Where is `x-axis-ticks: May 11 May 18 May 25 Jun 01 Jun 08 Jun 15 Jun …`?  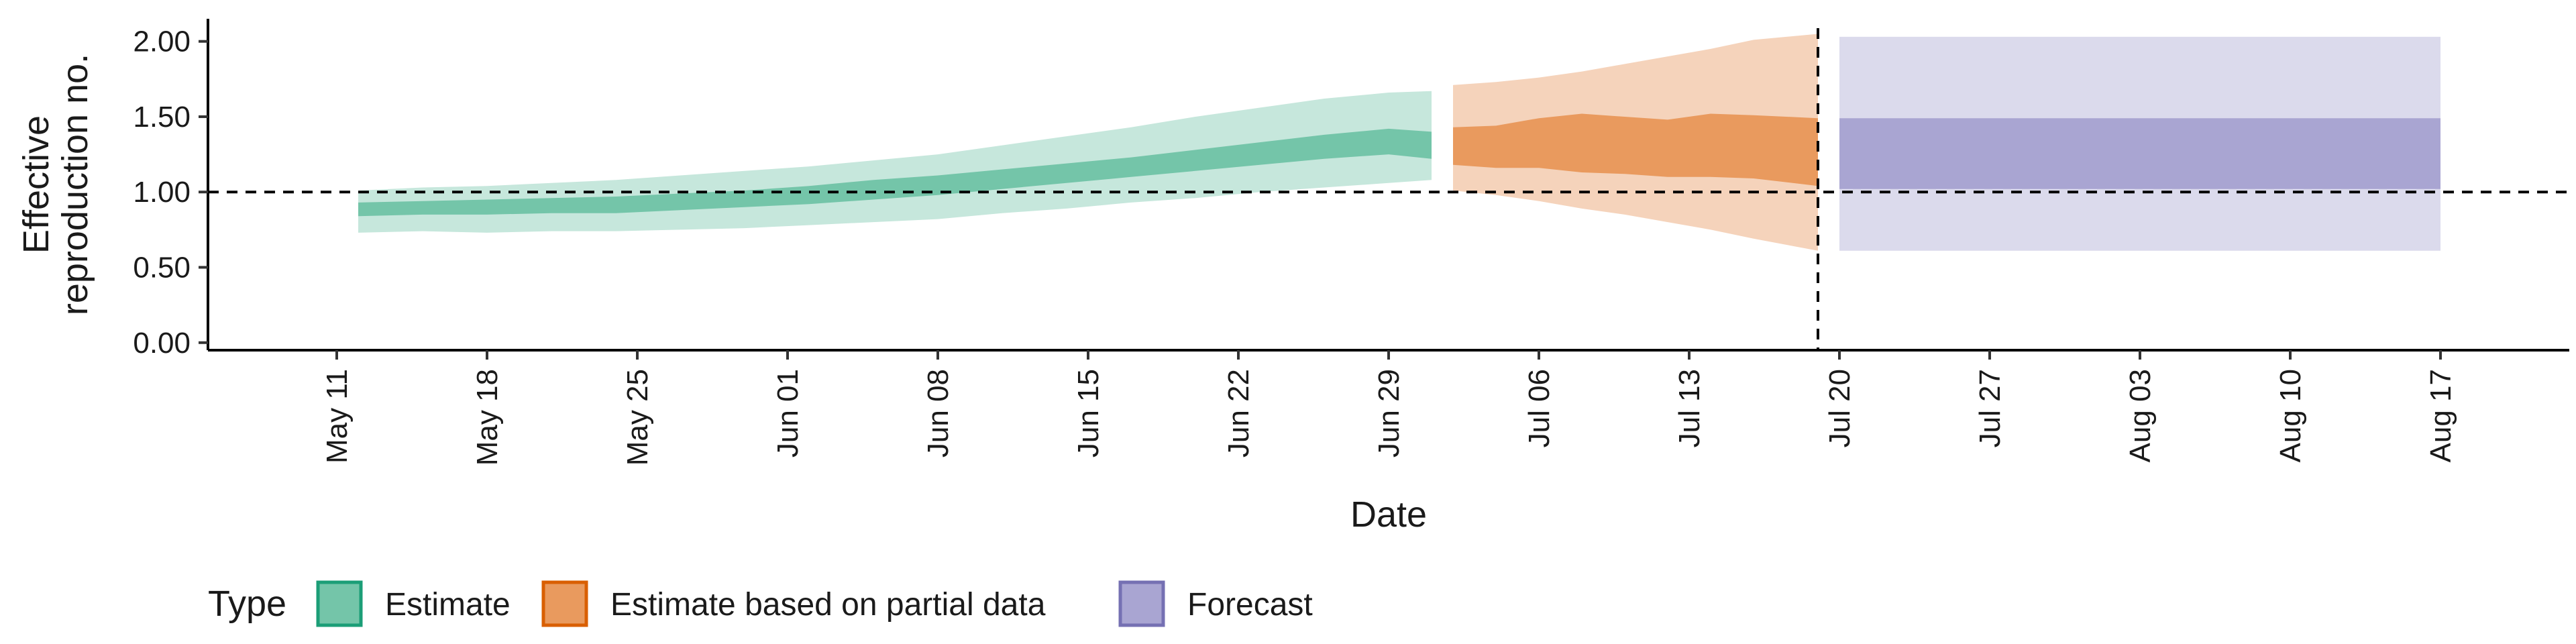
x-axis-ticks: May 11 May 18 May 25 Jun 01 Jun 08 Jun 15 Jun … is located at coordinates (1389, 408).